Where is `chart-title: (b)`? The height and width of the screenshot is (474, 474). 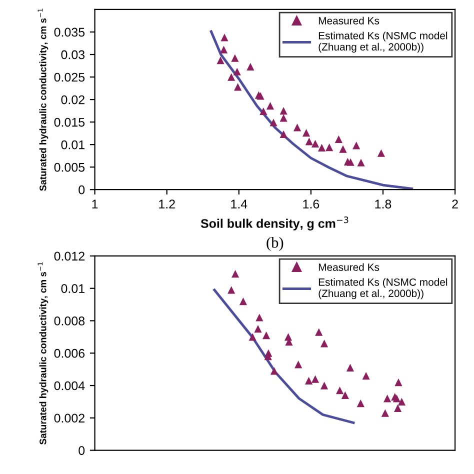
chart-title: (b) is located at coordinates (275, 244).